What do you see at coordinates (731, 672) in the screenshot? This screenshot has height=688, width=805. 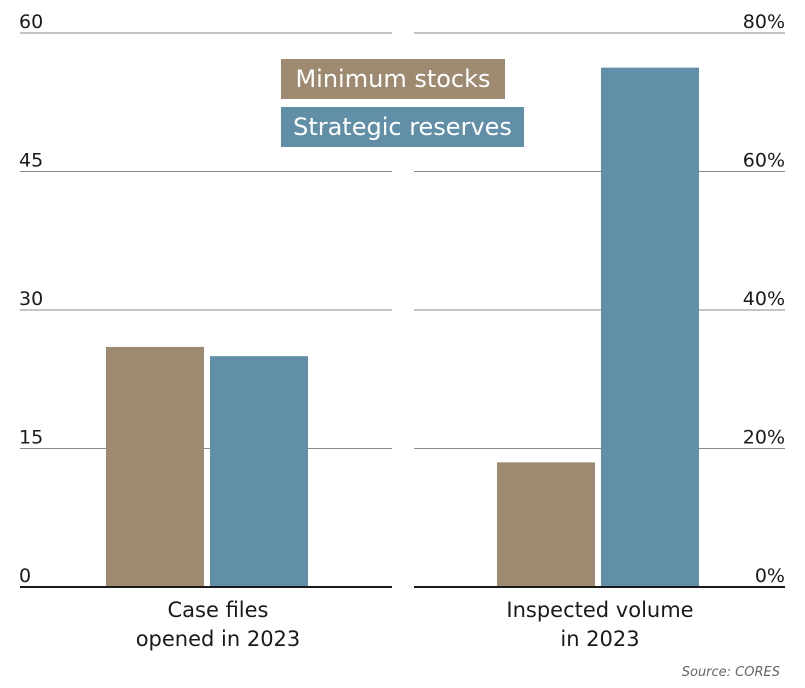 I see `source-note: Source: CORES` at bounding box center [731, 672].